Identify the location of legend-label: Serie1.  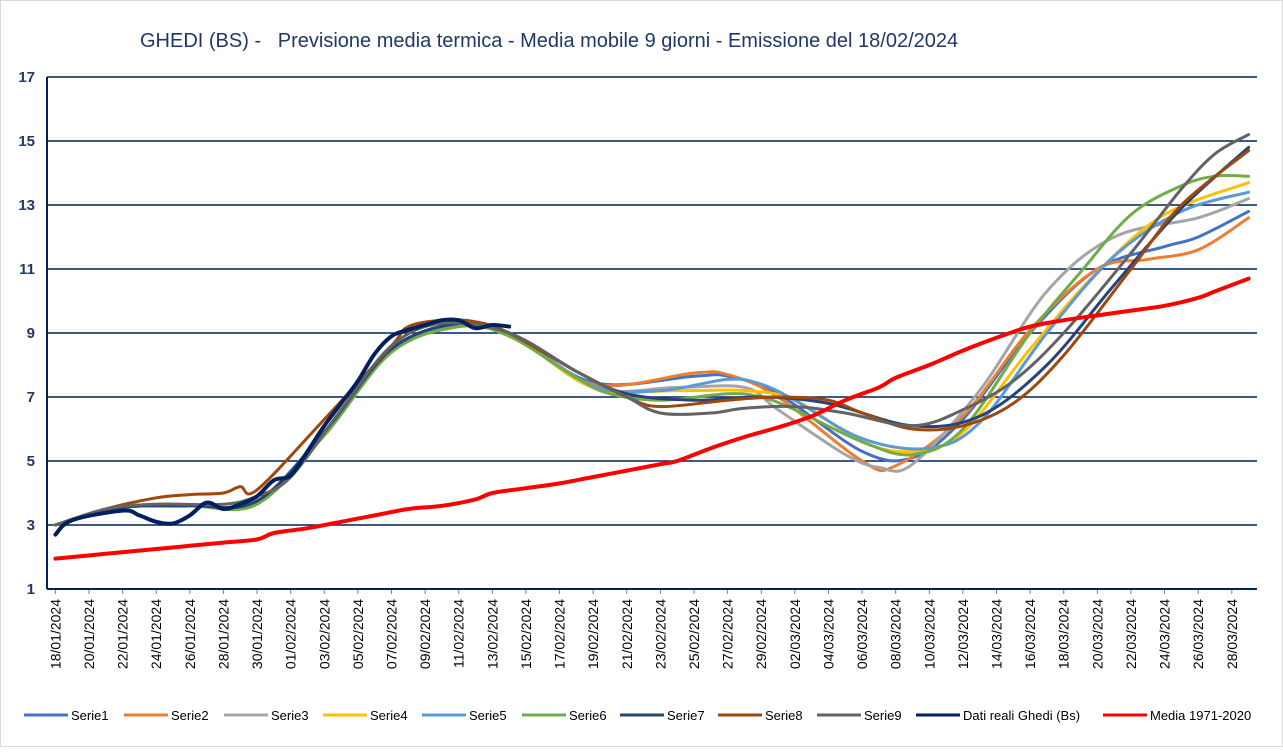
(90, 715).